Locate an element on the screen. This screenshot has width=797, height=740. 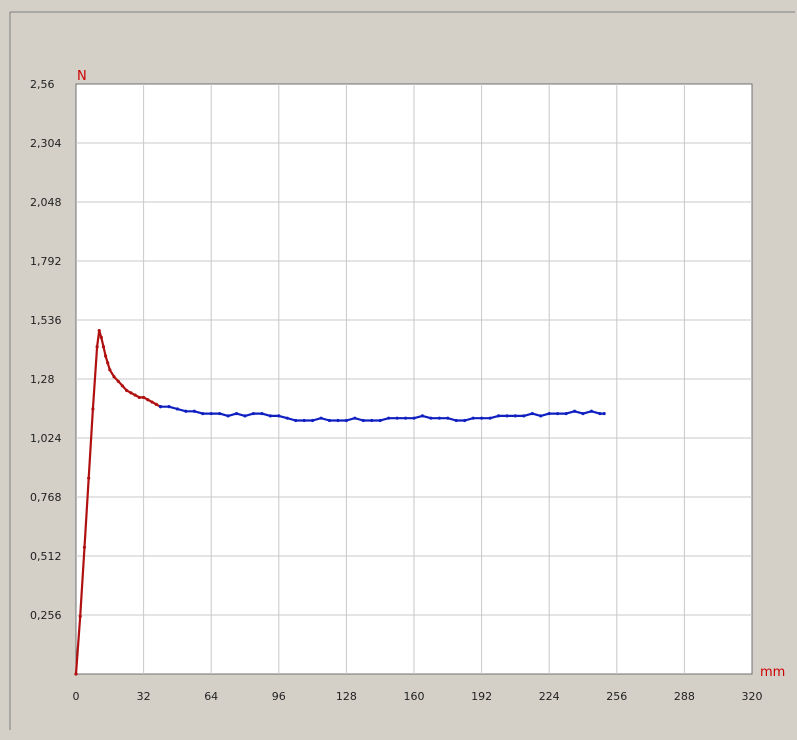
x-tick-label: 64 is located at coordinates (211, 696).